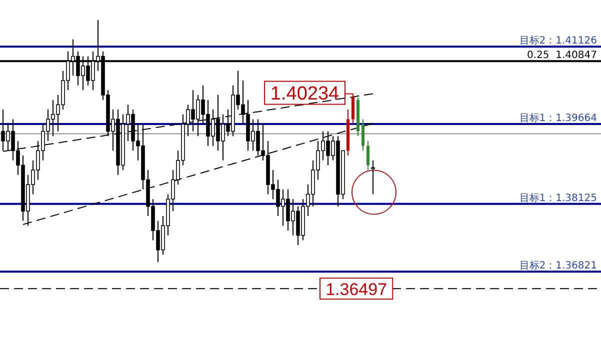 The image size is (601, 339). I want to click on text: 1.36497, so click(357, 290).